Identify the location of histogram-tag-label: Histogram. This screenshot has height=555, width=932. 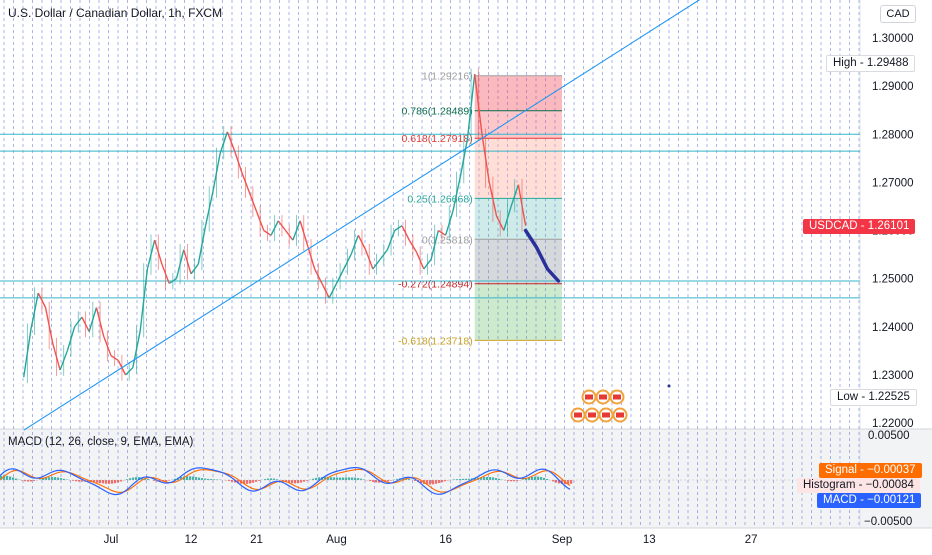
(829, 485).